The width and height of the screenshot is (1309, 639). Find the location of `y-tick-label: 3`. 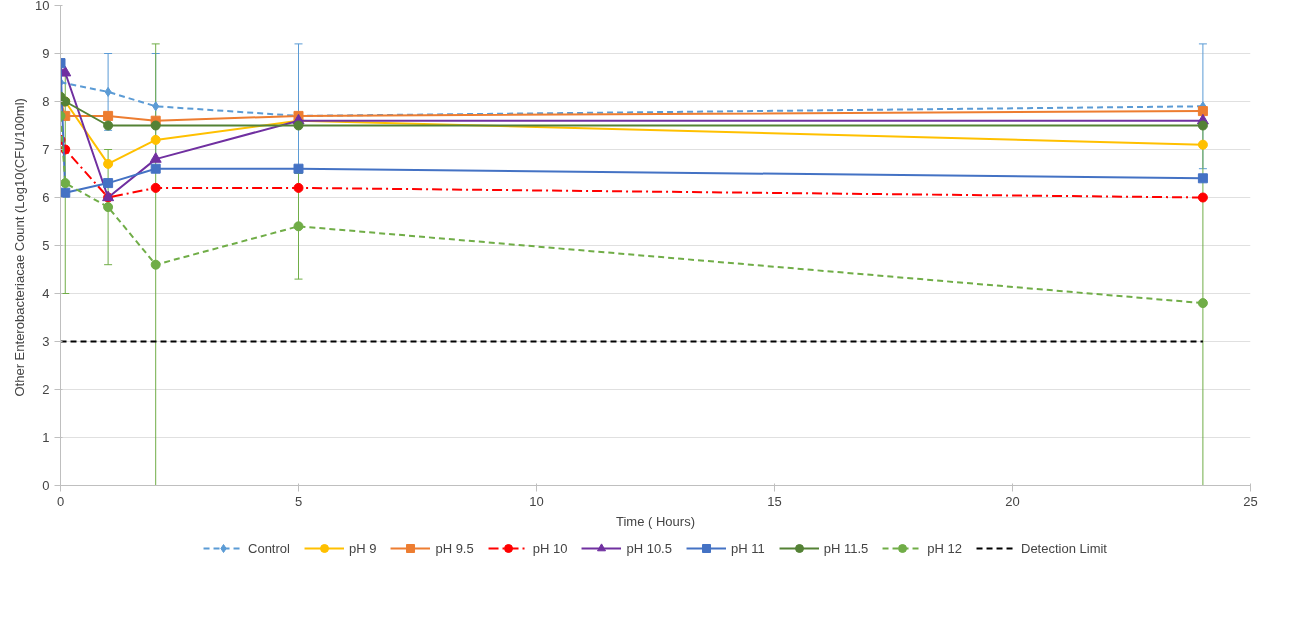

y-tick-label: 3 is located at coordinates (46, 341).